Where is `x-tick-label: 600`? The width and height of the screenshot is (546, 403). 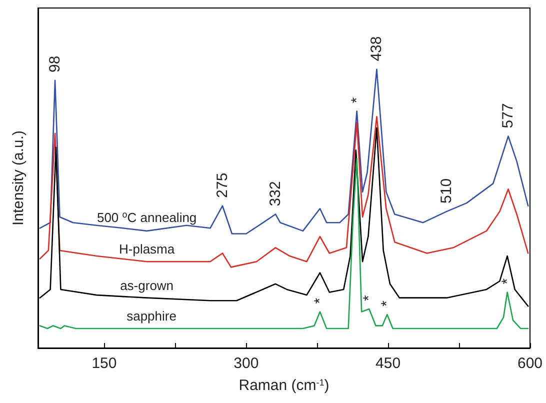 x-tick-label: 600 is located at coordinates (530, 363).